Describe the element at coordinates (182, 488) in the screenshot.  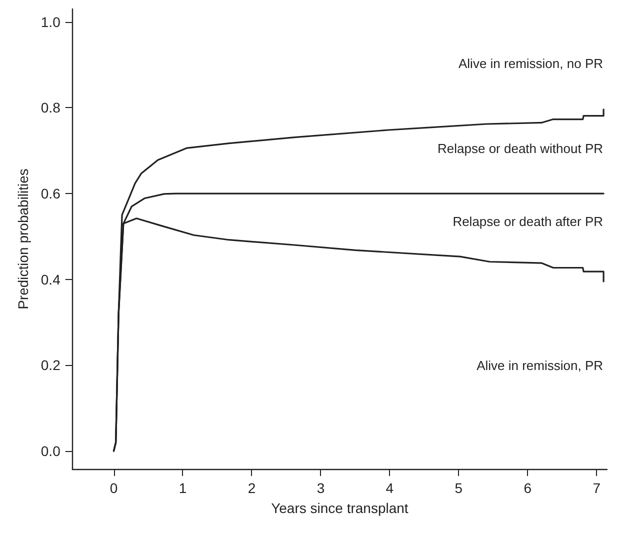
I see `x-tick-label: 1` at that location.